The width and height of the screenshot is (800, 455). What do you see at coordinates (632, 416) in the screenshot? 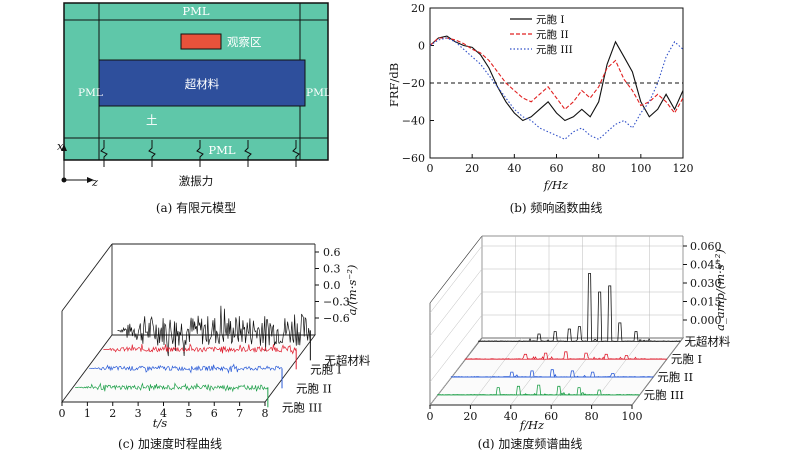
I see `spec-xtick-label: 100` at bounding box center [632, 416].